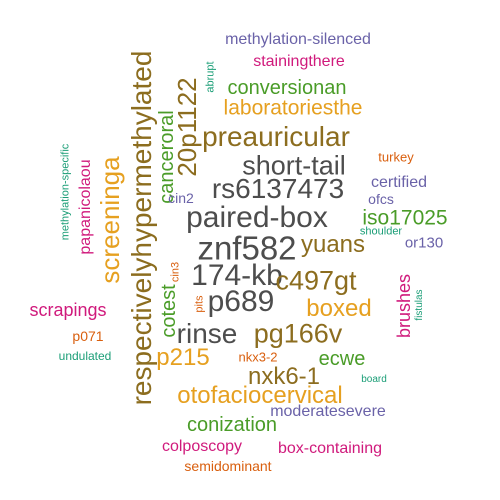 This screenshot has height=500, width=500. I want to click on word-certified: certified, so click(399, 182).